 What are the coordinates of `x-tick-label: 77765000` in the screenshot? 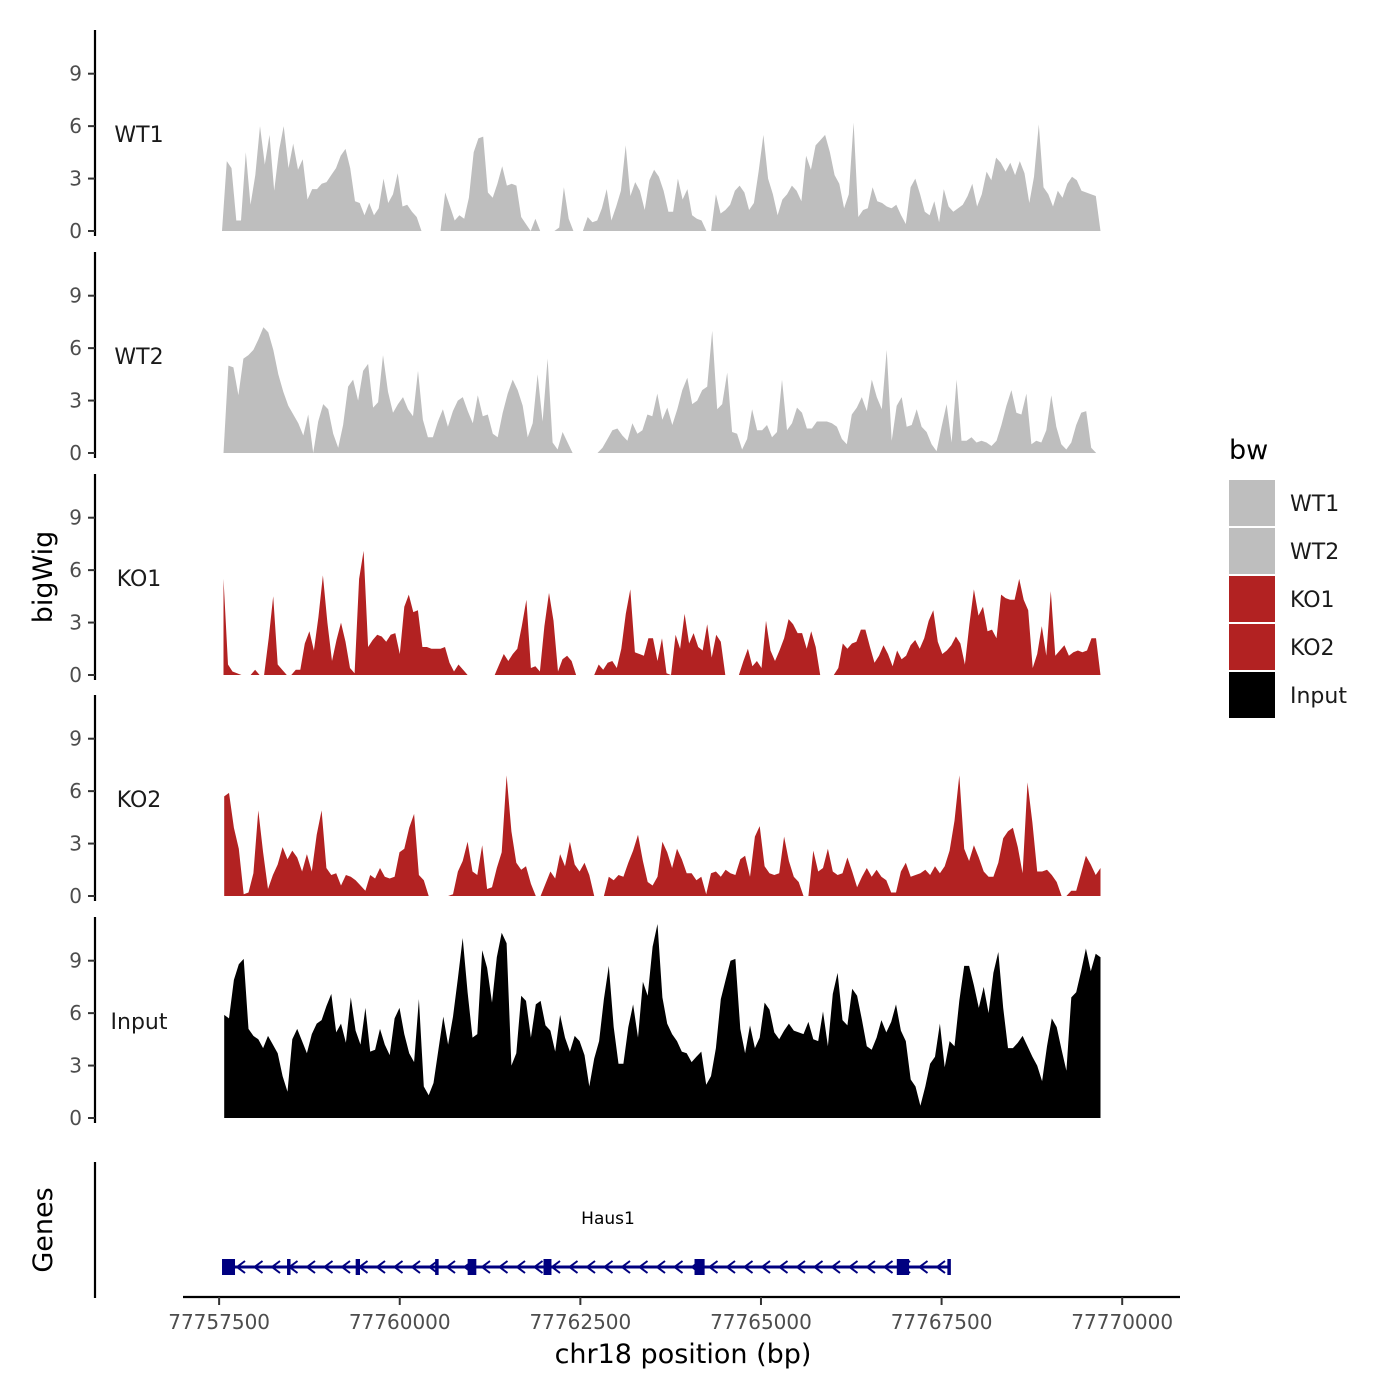 It's located at (761, 1322).